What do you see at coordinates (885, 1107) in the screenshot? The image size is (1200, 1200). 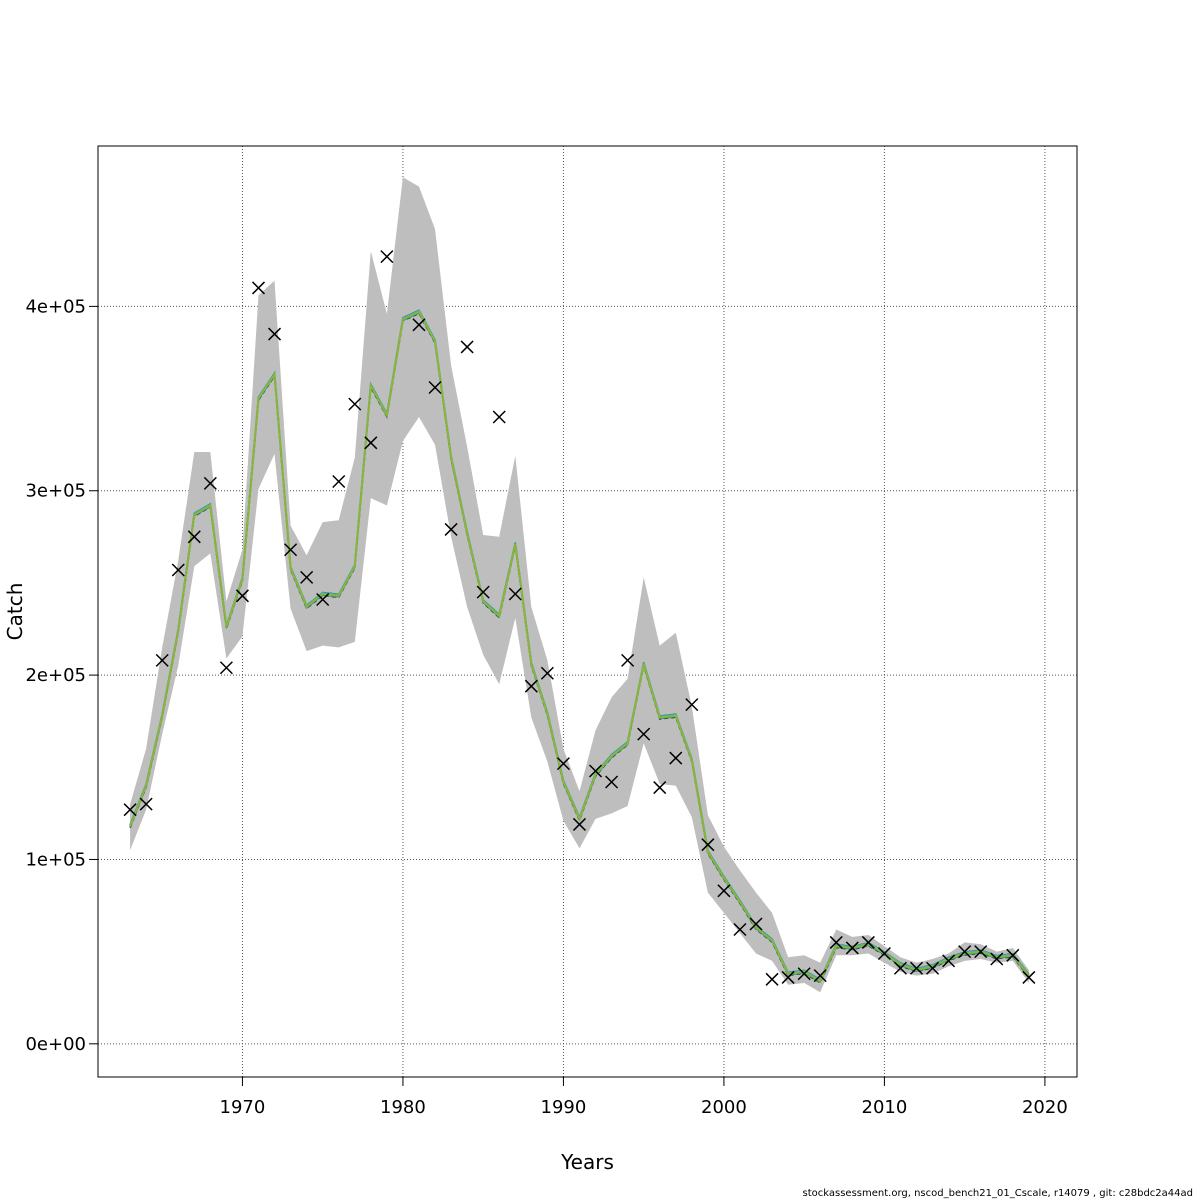 I see `x-tick-label: 2010` at bounding box center [885, 1107].